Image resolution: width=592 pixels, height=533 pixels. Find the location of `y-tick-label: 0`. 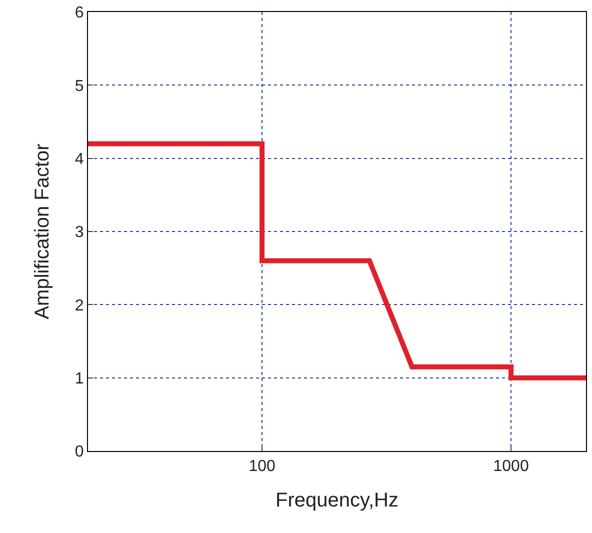

y-tick-label: 0 is located at coordinates (79, 452).